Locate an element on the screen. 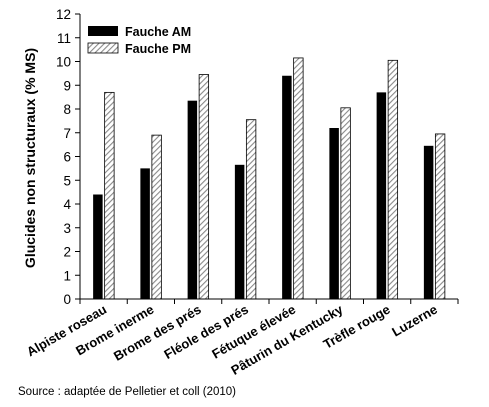 The image size is (489, 407). bar-fauche-pm-brome-des-pres is located at coordinates (204, 187).